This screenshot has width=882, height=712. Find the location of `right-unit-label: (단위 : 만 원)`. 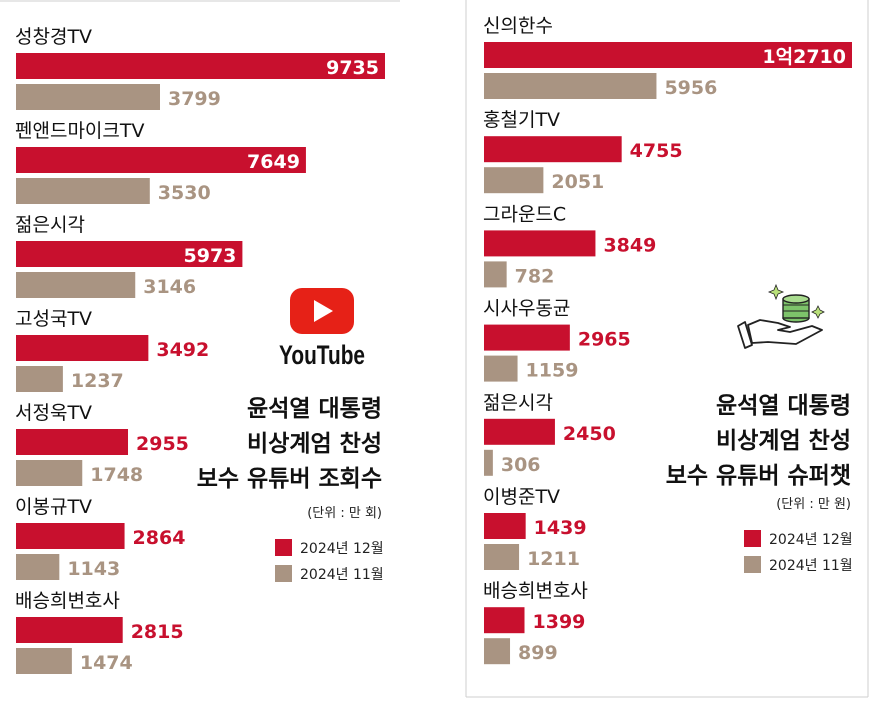

right-unit-label: (단위 : 만 원) is located at coordinates (813, 504).